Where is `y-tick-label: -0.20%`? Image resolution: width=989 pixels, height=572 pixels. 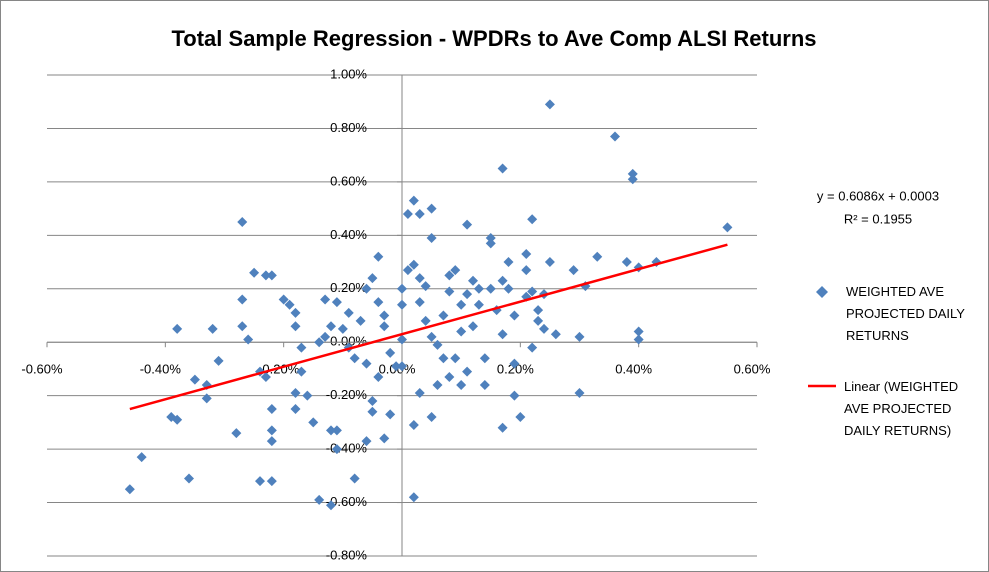
y-tick-label: -0.20% is located at coordinates (347, 394).